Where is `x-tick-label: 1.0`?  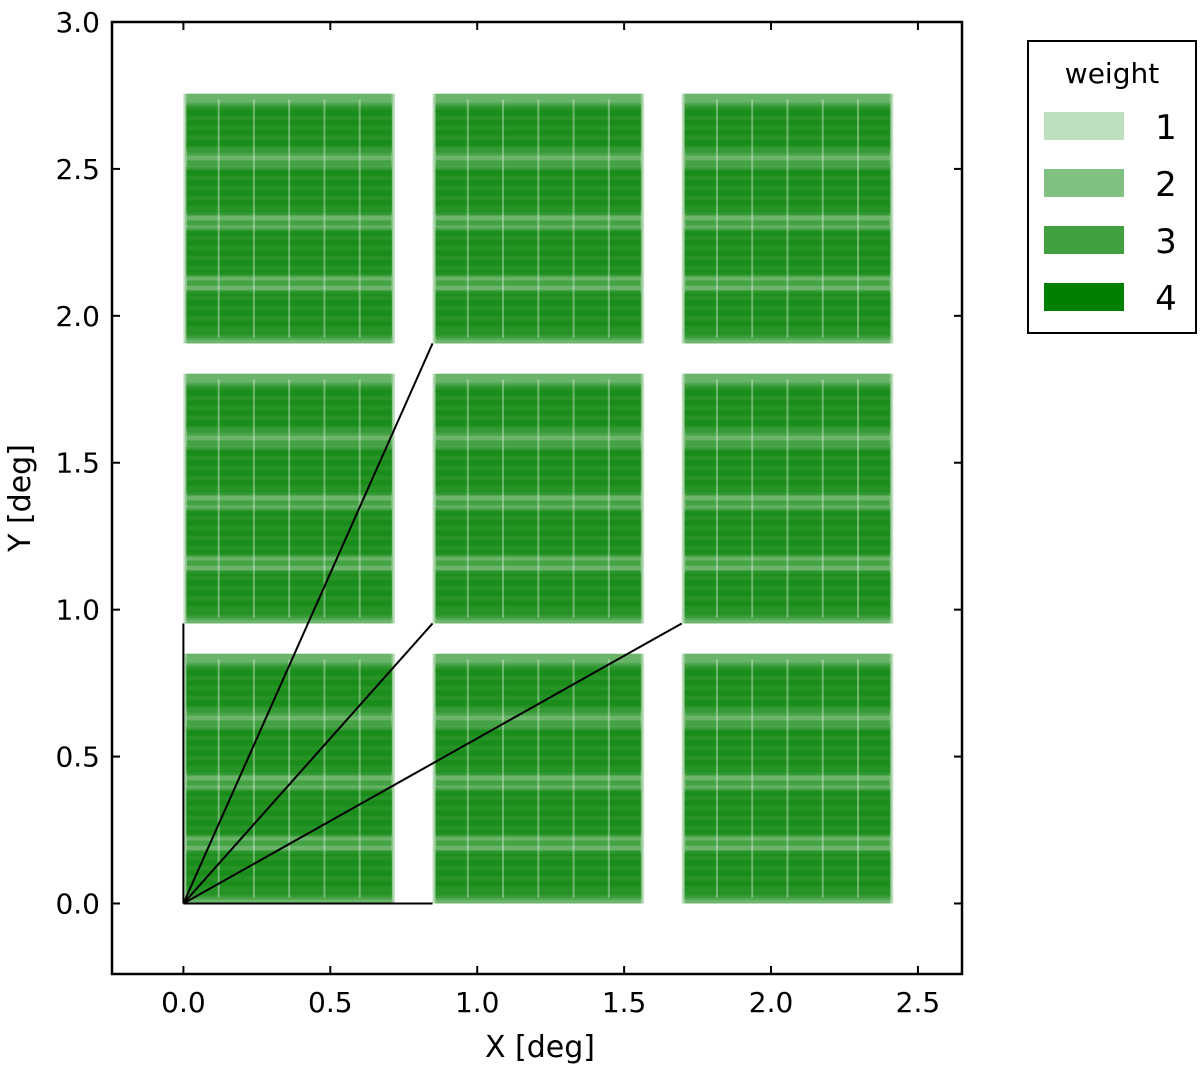 x-tick-label: 1.0 is located at coordinates (477, 1002).